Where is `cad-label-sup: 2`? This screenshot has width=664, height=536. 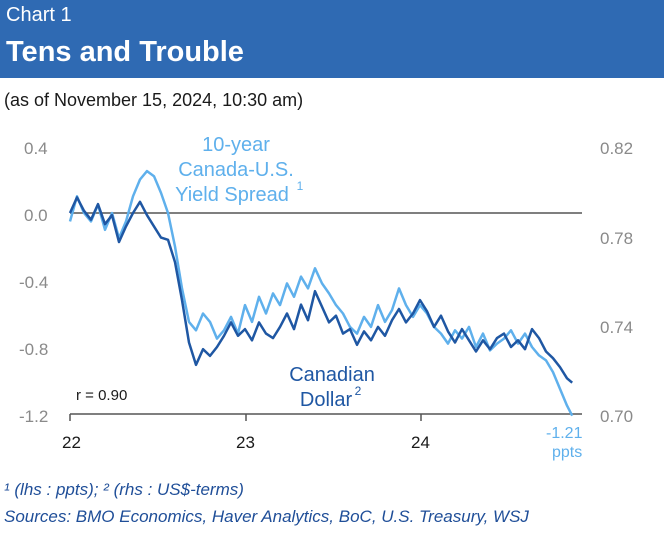 cad-label-sup: 2 is located at coordinates (358, 391).